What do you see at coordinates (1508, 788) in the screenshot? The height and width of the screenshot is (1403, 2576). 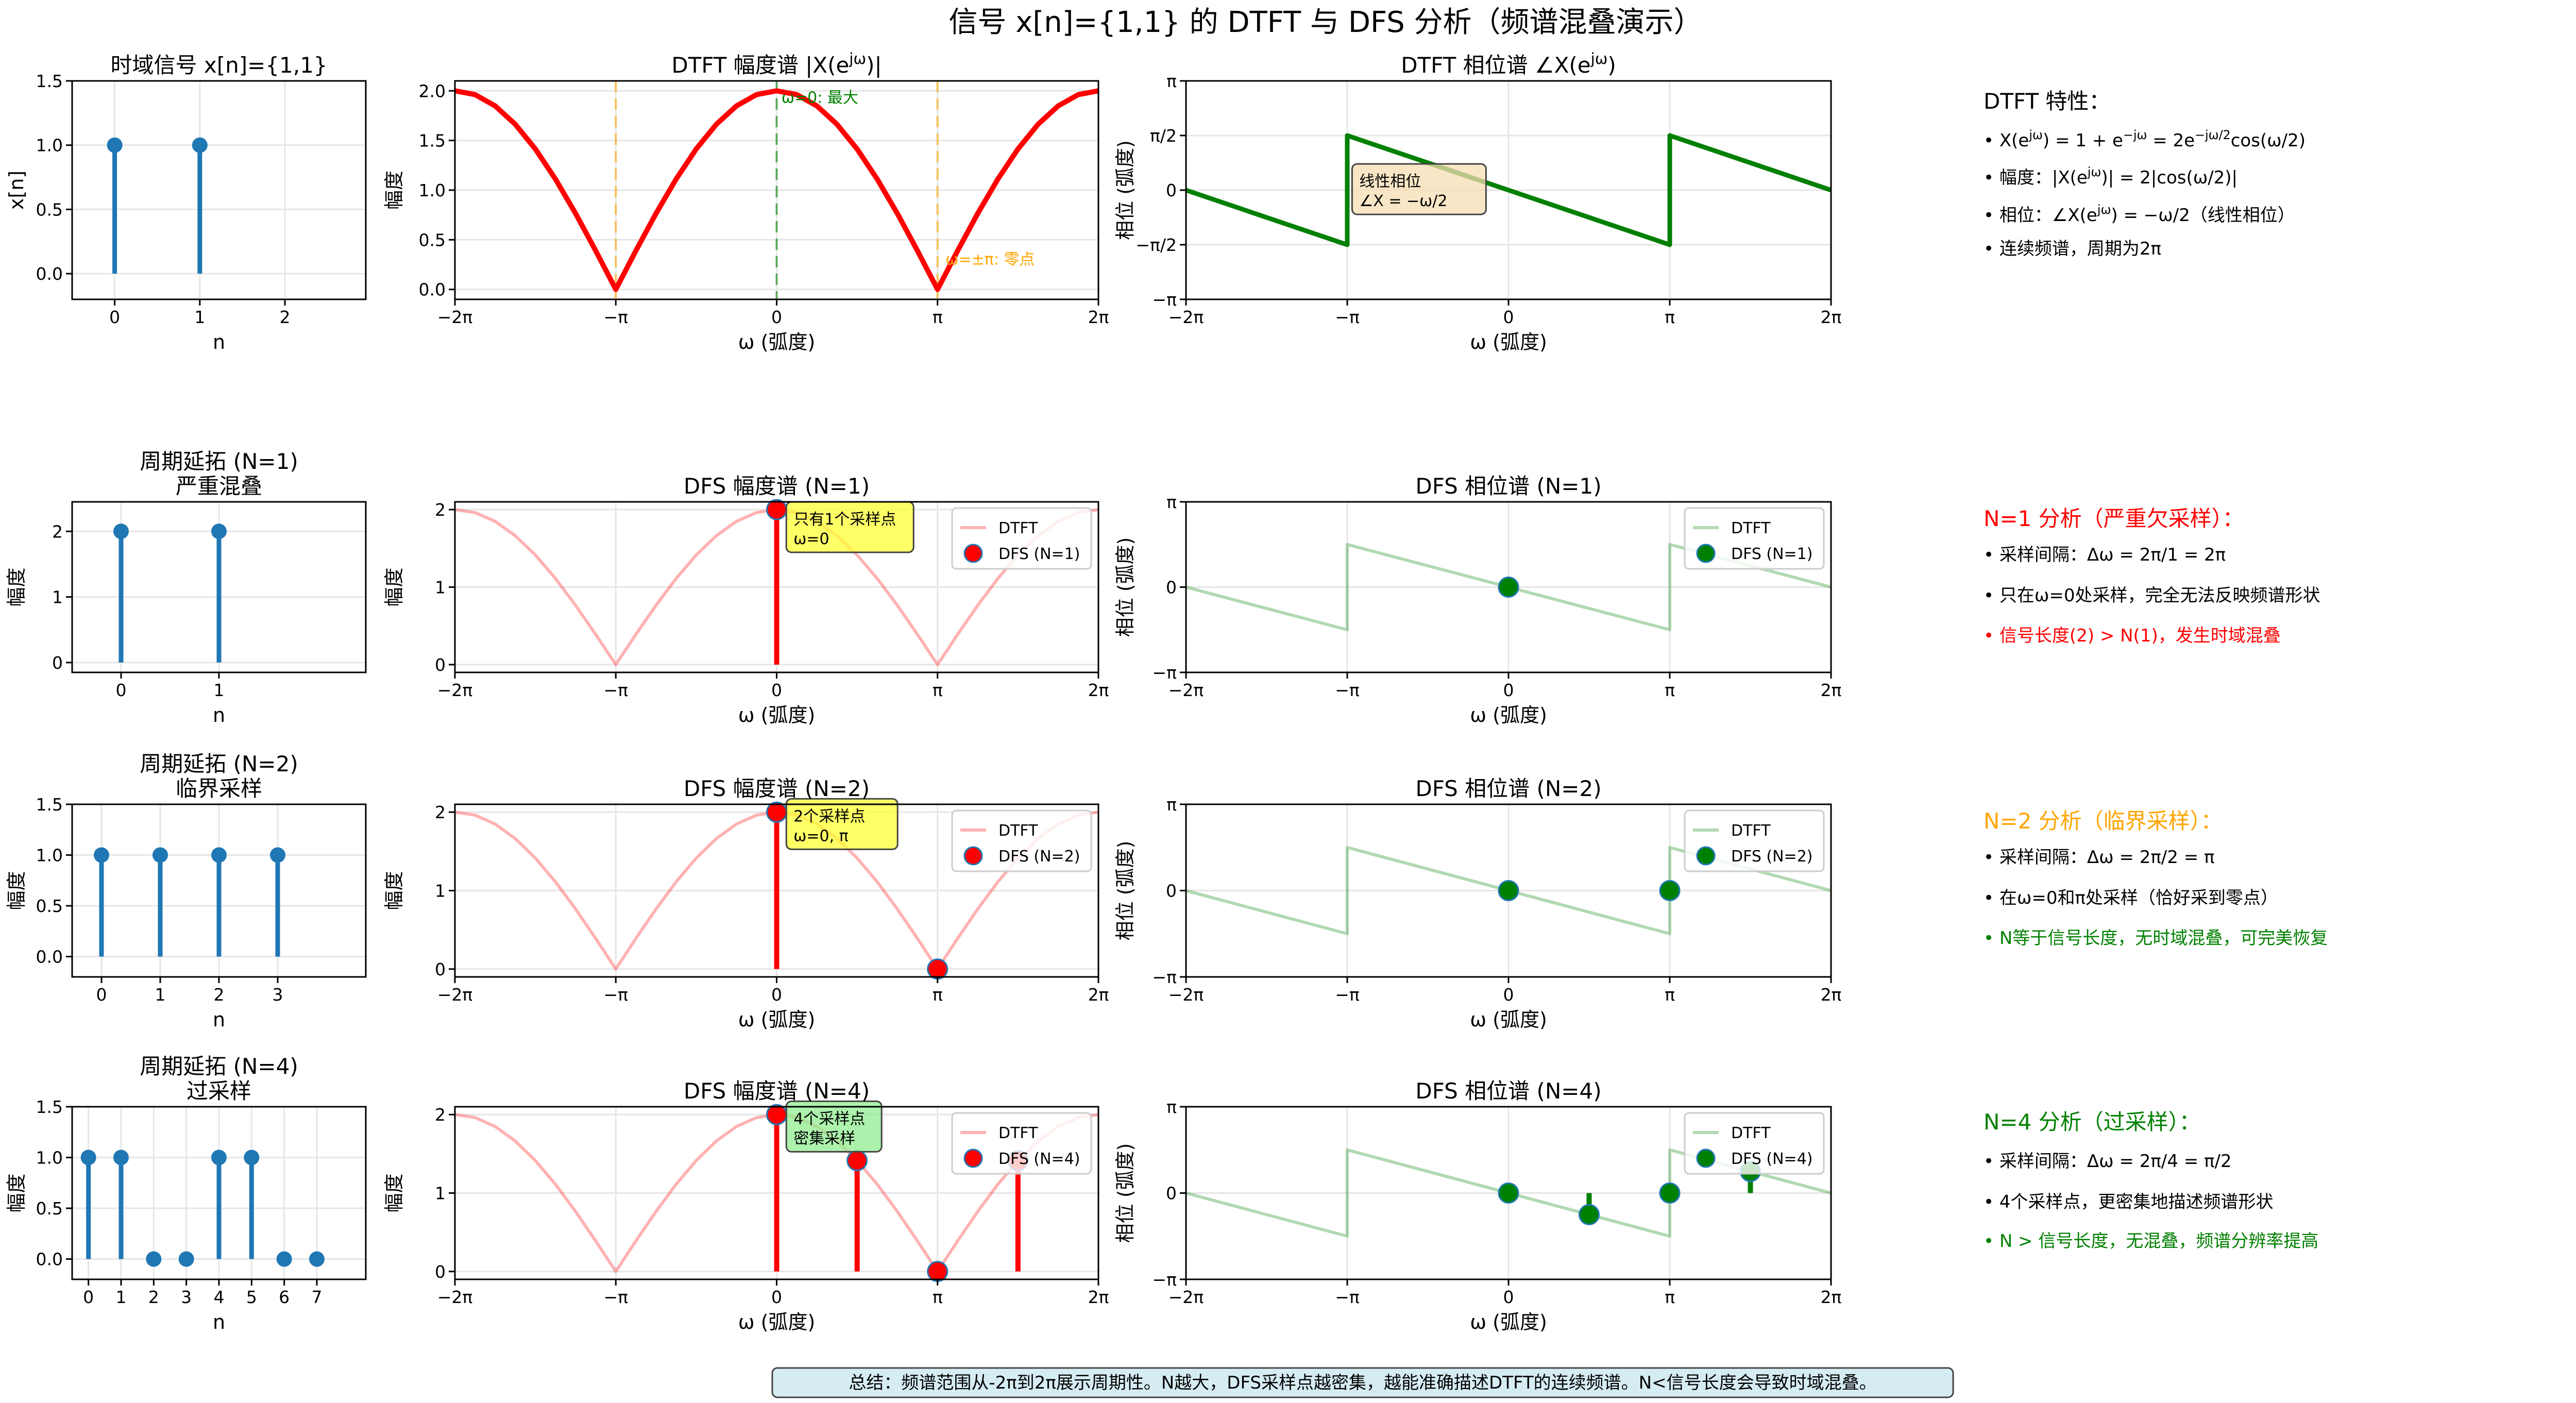 I see `subplot-title-part: DFS 相位谱 (N=2)` at bounding box center [1508, 788].